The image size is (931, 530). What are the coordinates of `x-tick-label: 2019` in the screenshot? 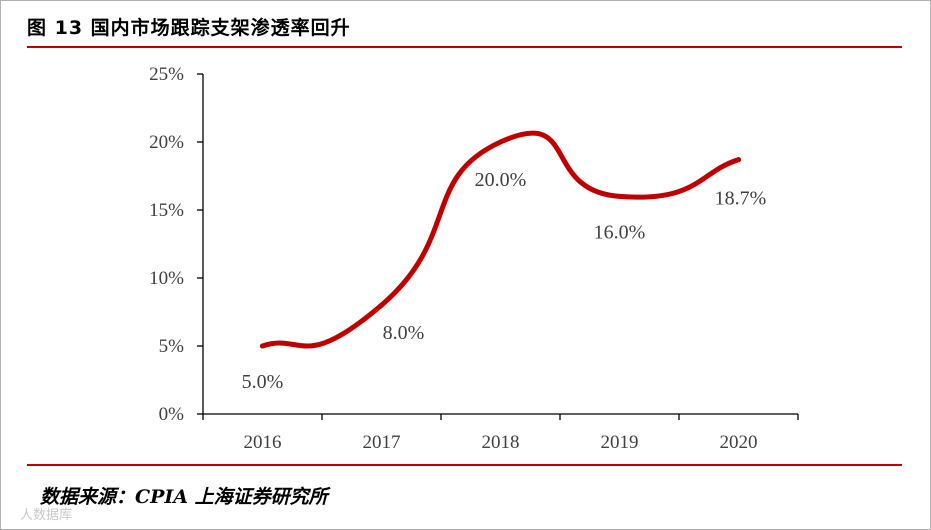 It's located at (620, 442).